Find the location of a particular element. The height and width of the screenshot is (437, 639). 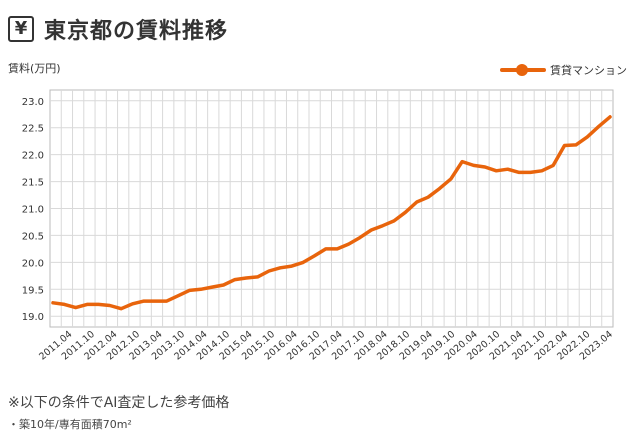

y-tick-label: 21.0 is located at coordinates (33, 210).